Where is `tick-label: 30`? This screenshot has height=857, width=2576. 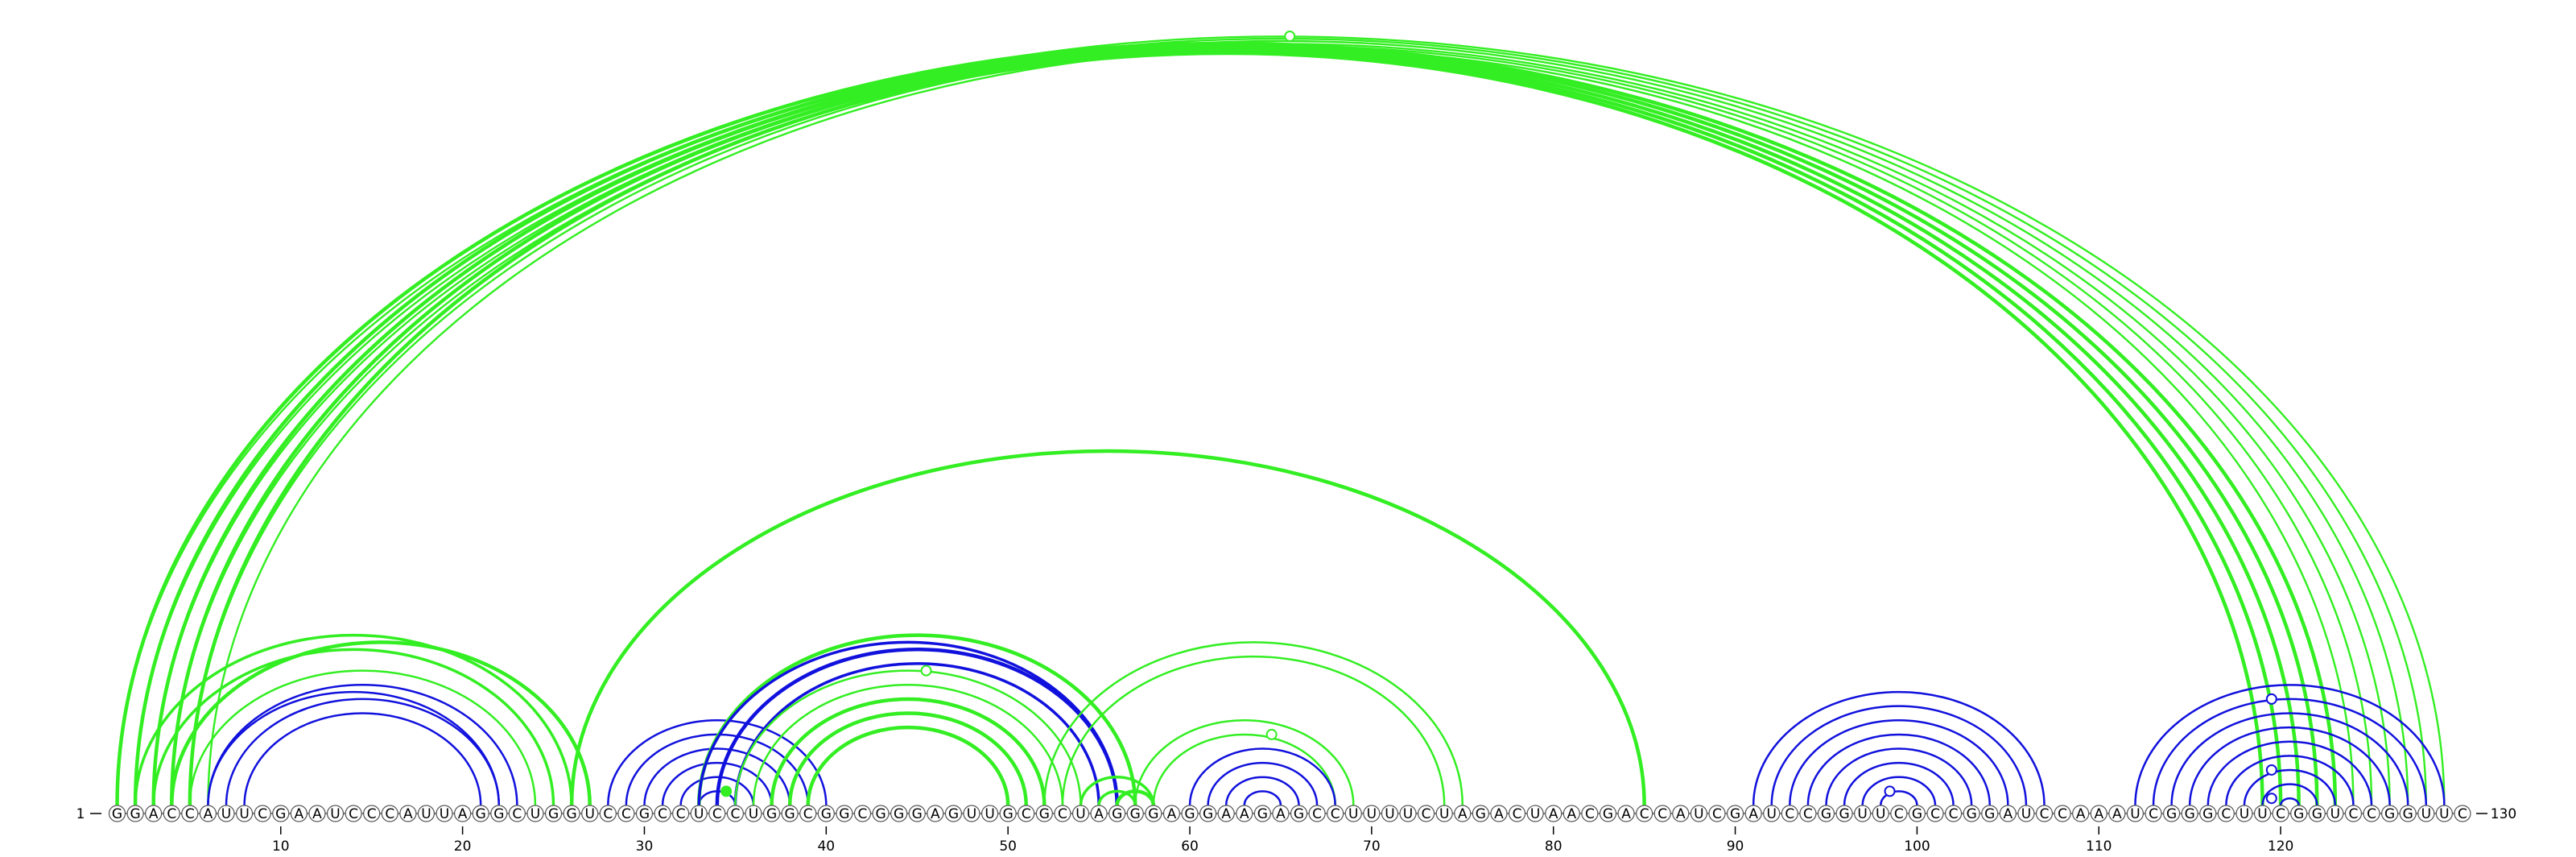 tick-label: 30 is located at coordinates (645, 846).